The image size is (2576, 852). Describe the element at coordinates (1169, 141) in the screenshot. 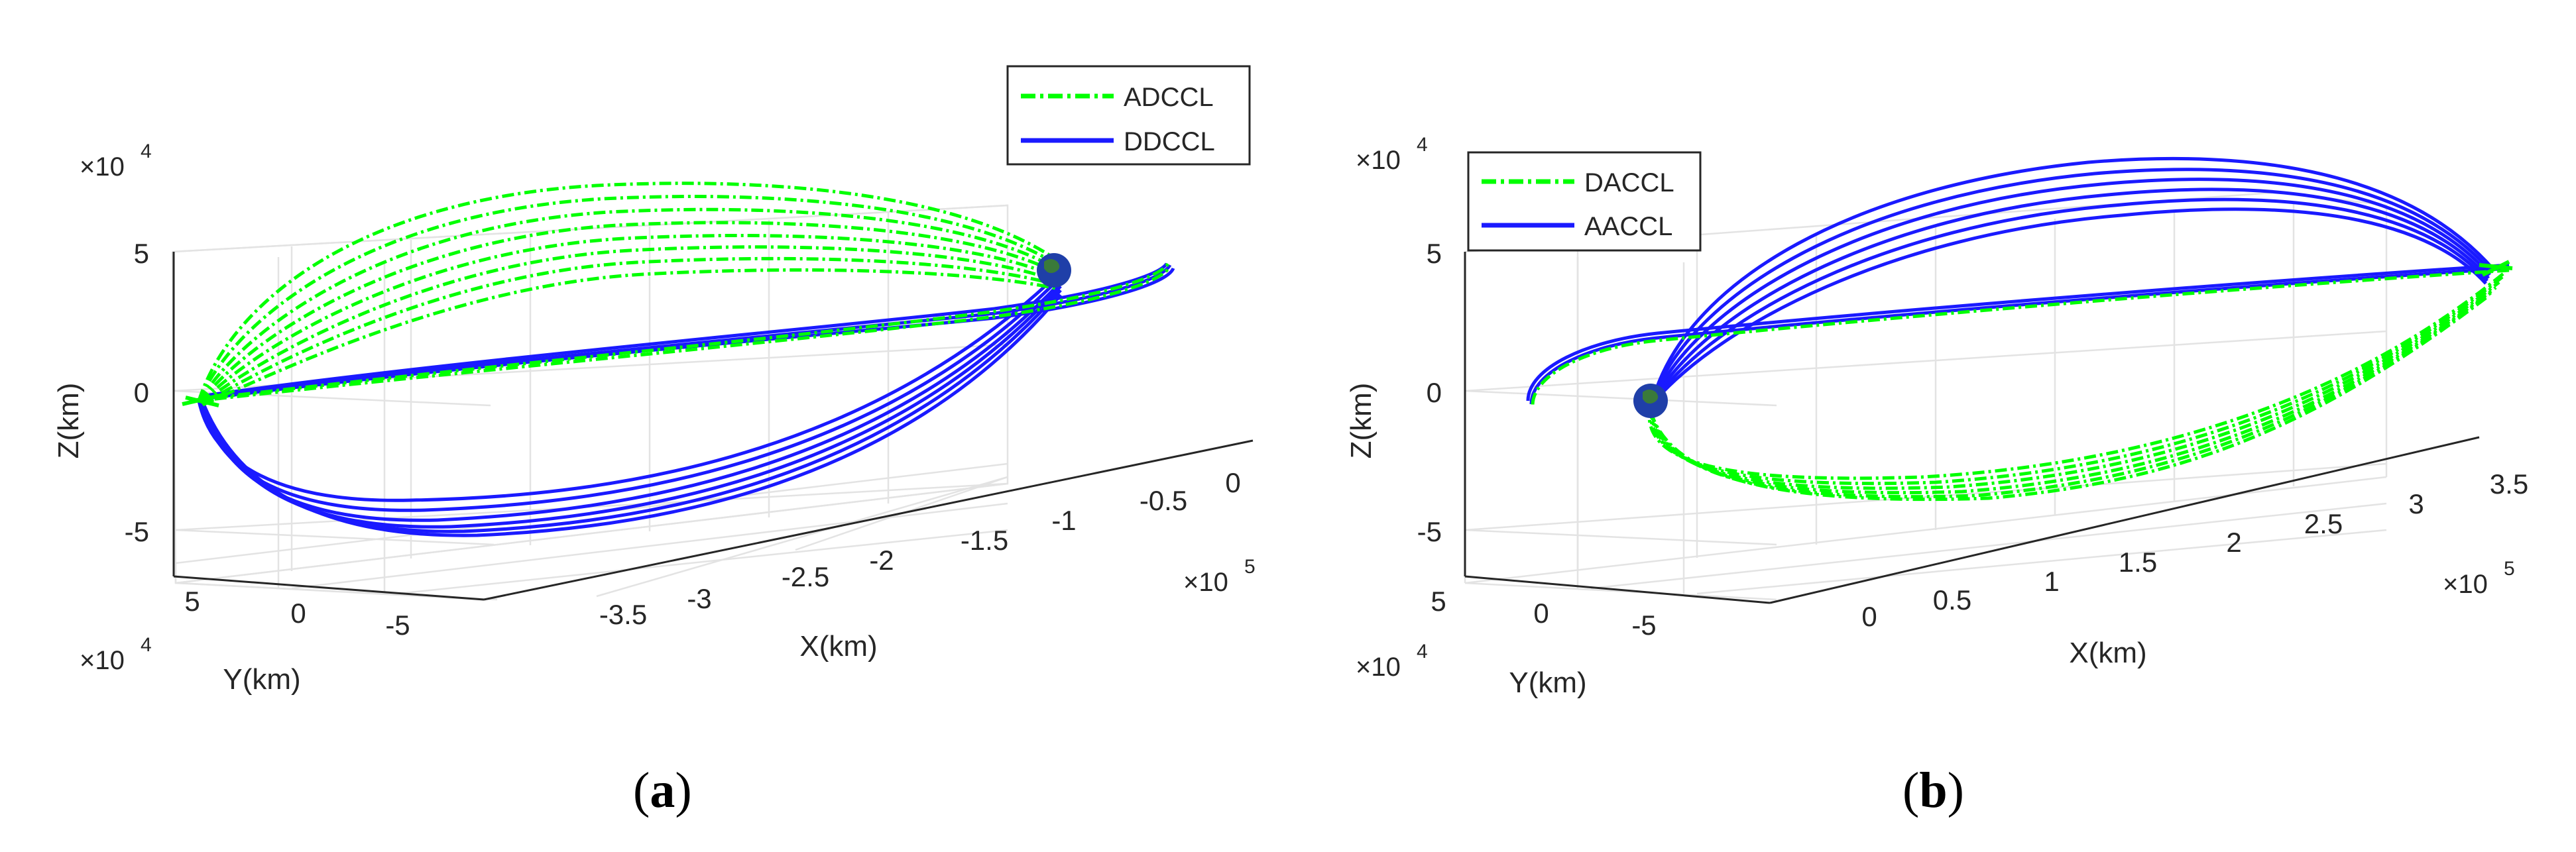

I see `legend-ddccl-label: DDCCL` at that location.